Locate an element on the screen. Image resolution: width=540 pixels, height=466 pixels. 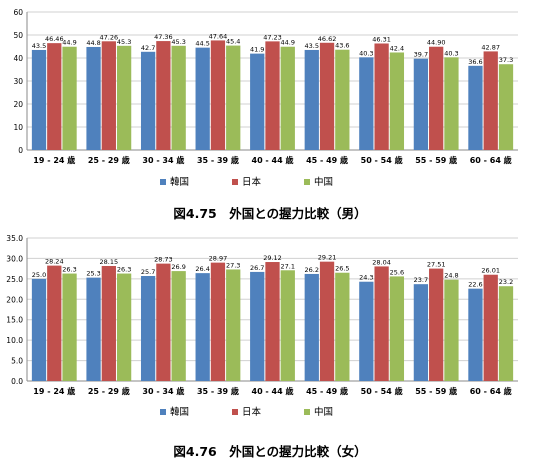
data-label: 25.7 is located at coordinates (148, 272).